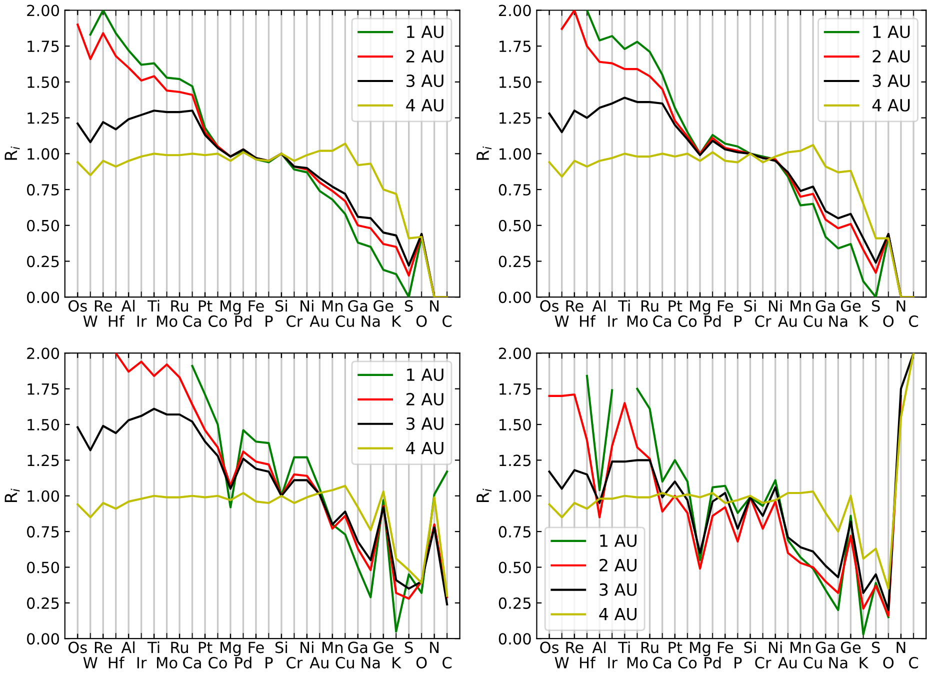 This screenshot has height=683, width=927. I want to click on x-tick-label: Pd, so click(243, 321).